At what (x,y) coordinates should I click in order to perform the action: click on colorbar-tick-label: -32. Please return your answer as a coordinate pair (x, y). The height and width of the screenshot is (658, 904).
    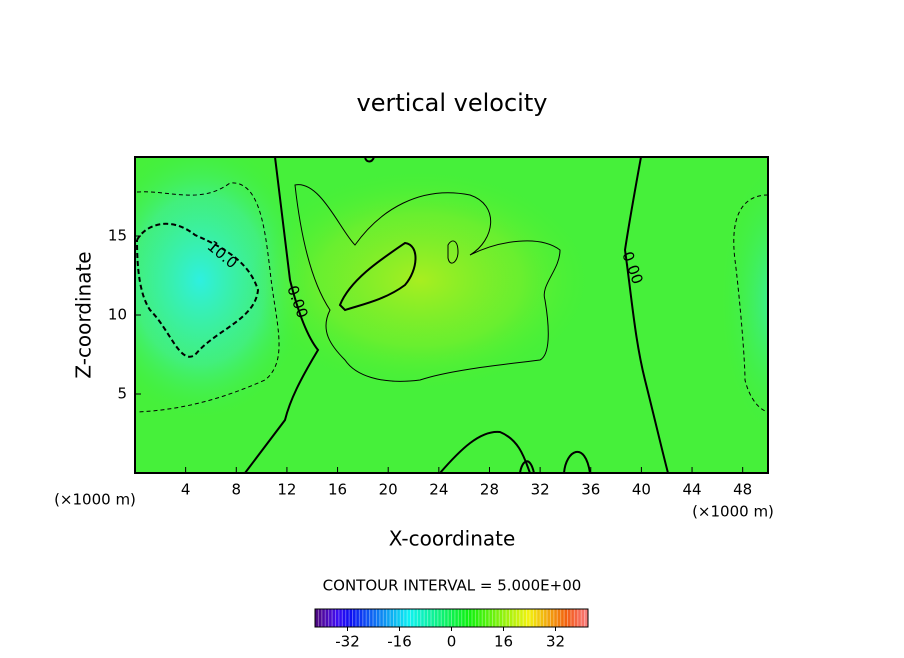
    Looking at the image, I should click on (347, 642).